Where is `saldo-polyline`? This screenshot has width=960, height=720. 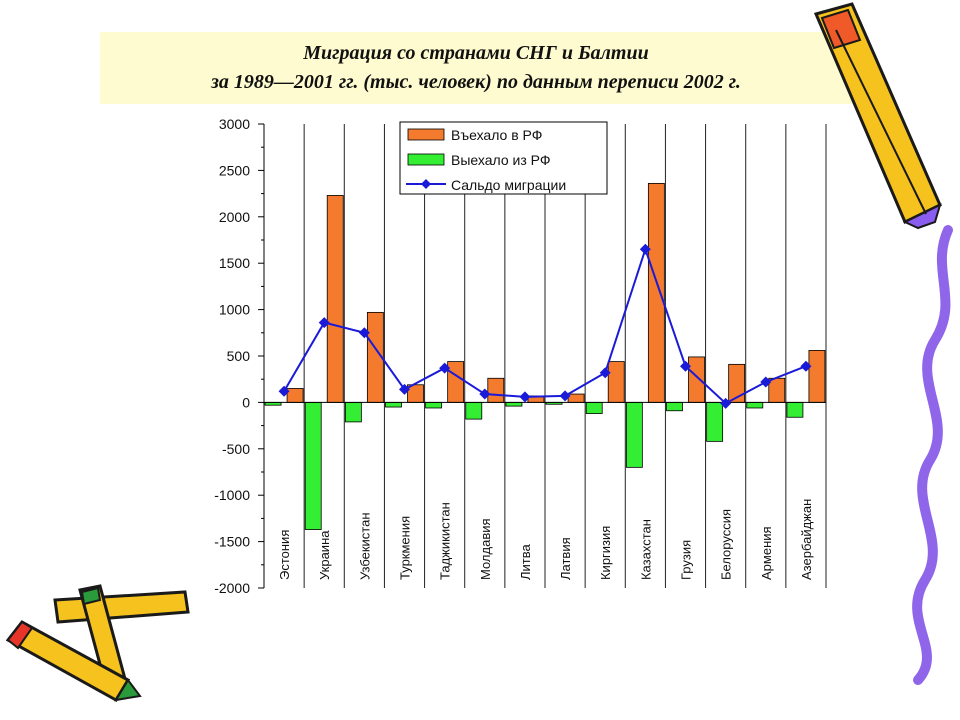 saldo-polyline is located at coordinates (545, 325).